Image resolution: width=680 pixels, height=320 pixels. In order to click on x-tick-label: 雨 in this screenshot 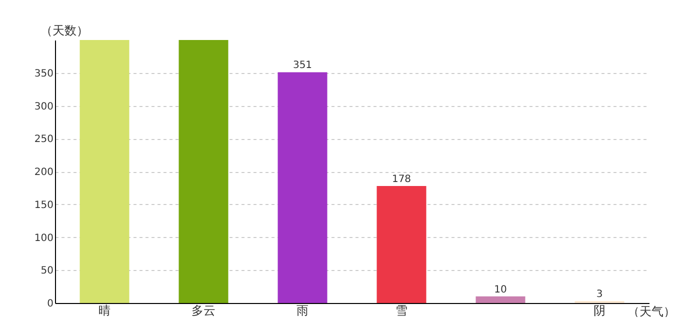, I will do `click(302, 311)`.